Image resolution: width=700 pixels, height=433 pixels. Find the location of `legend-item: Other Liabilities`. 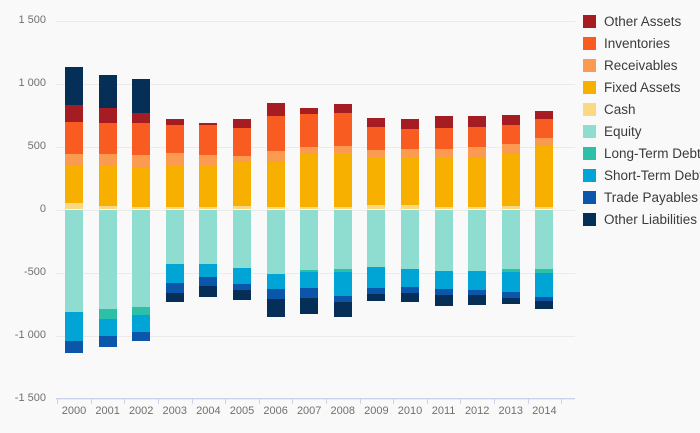

legend-item: Other Liabilities is located at coordinates (641, 219).